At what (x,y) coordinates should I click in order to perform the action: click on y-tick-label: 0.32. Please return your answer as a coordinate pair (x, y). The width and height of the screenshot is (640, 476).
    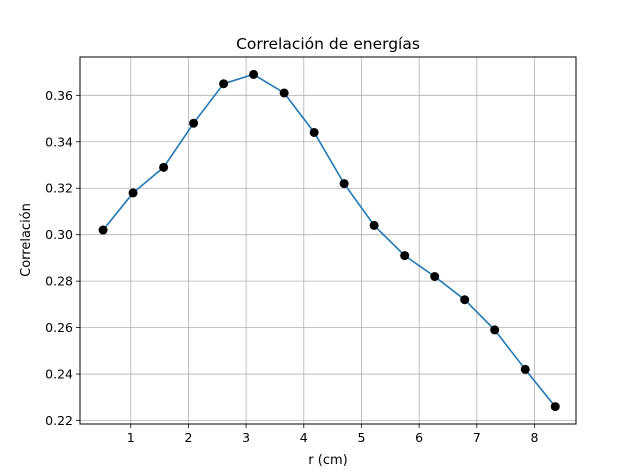
    Looking at the image, I should click on (59, 188).